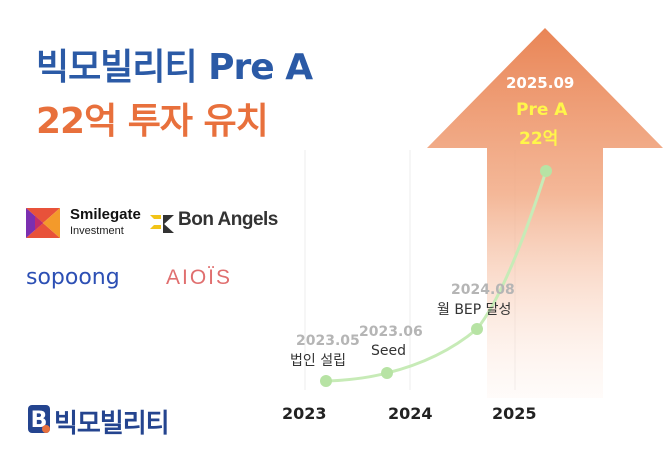 The width and height of the screenshot is (670, 459). I want to click on bon-angels-logo: Bon Angels, so click(215, 222).